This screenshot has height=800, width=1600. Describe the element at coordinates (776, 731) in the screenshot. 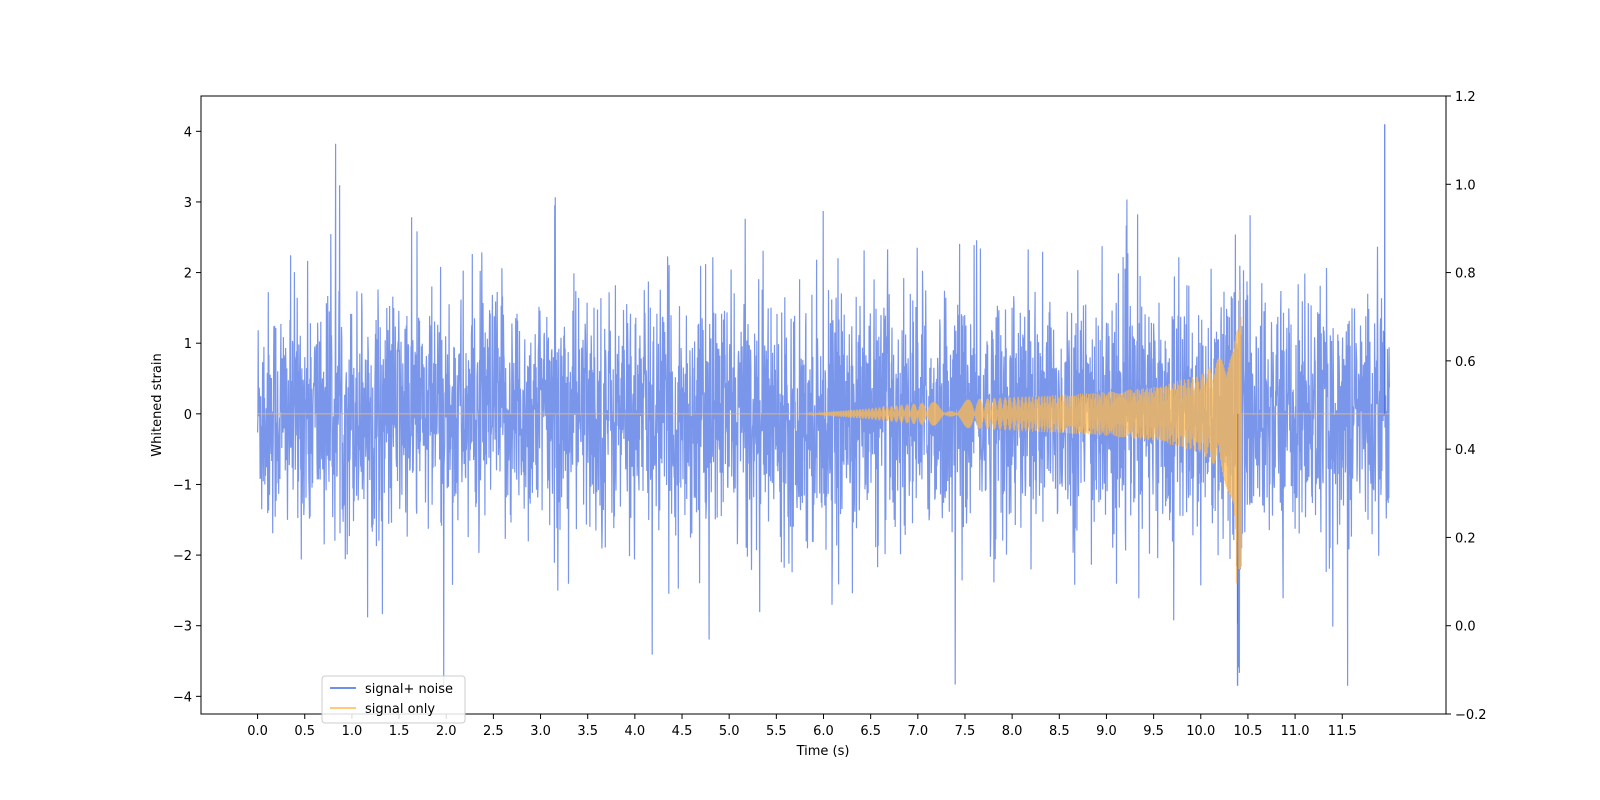

I see `x-tick-label: 5.5` at that location.